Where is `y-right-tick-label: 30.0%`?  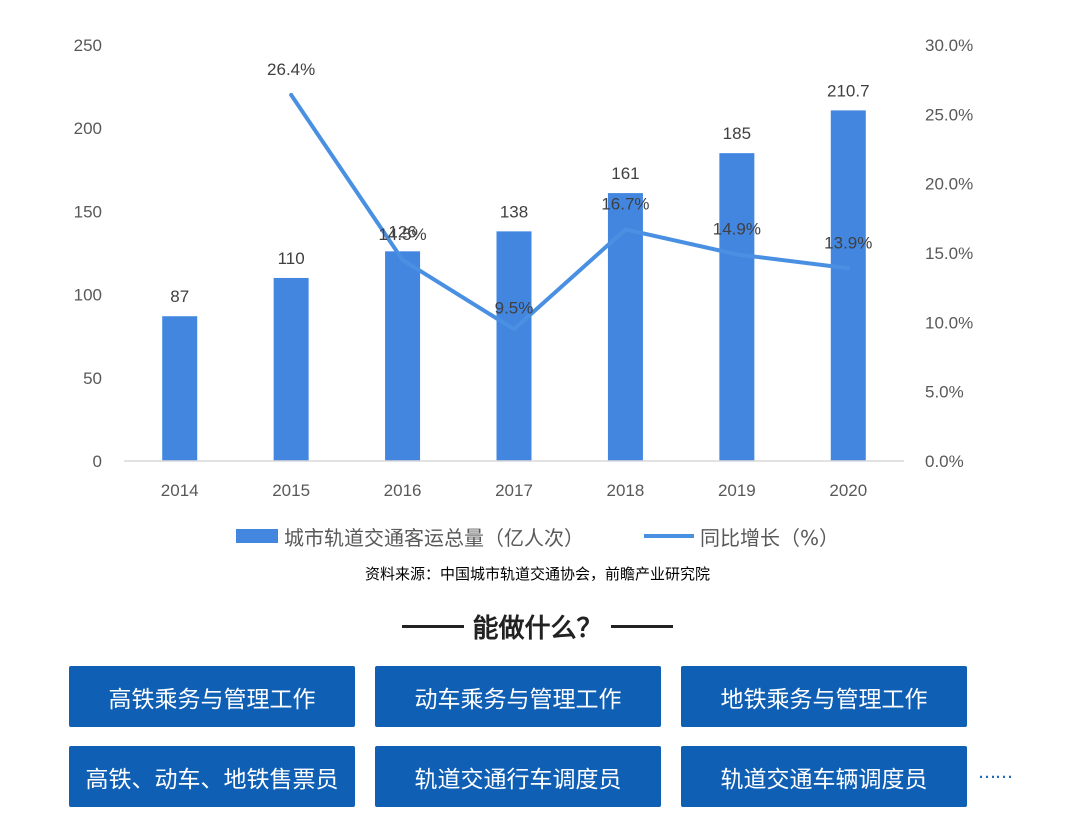
y-right-tick-label: 30.0% is located at coordinates (949, 45).